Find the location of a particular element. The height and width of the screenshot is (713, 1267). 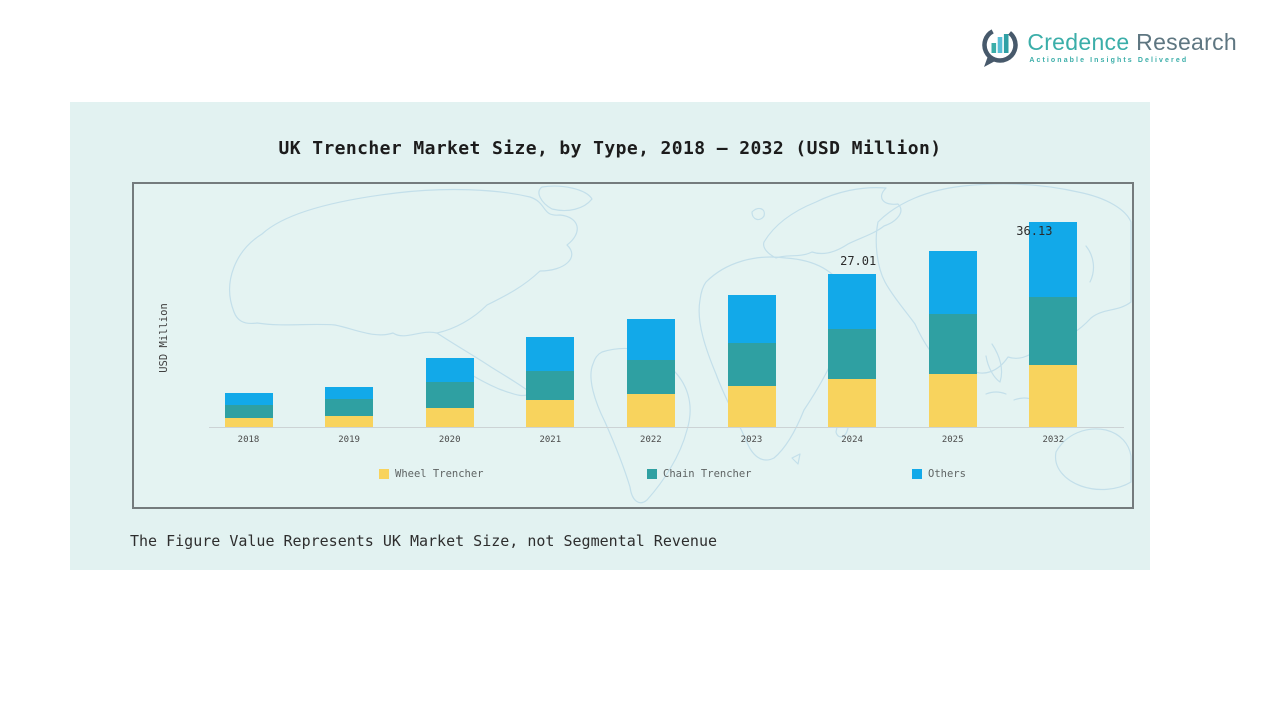

legend-swatch-others is located at coordinates (917, 474).